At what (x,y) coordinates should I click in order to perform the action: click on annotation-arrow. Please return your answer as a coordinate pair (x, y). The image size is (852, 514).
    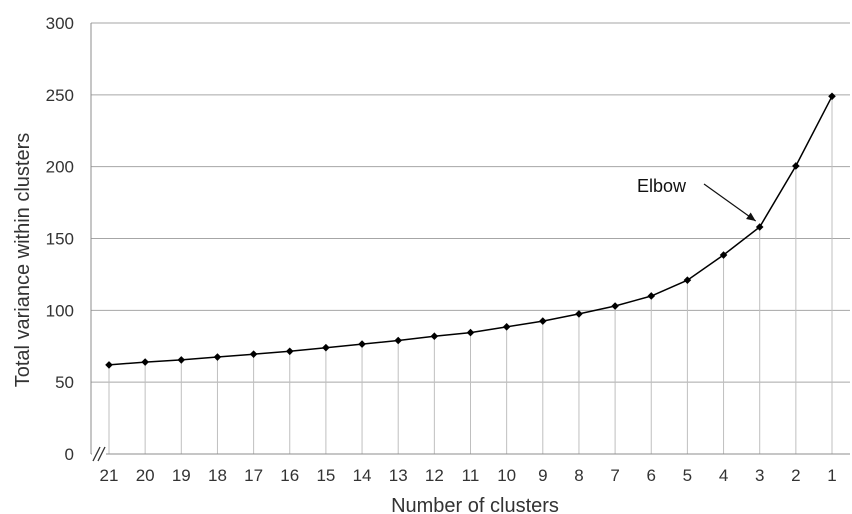
    Looking at the image, I should click on (730, 202).